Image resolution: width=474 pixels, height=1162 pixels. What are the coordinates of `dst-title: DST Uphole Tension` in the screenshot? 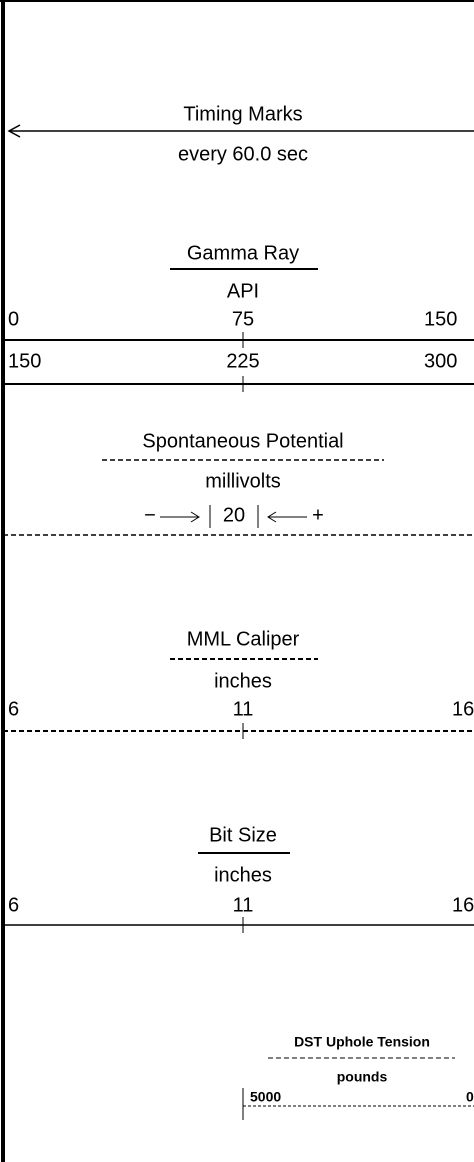 It's located at (362, 1042).